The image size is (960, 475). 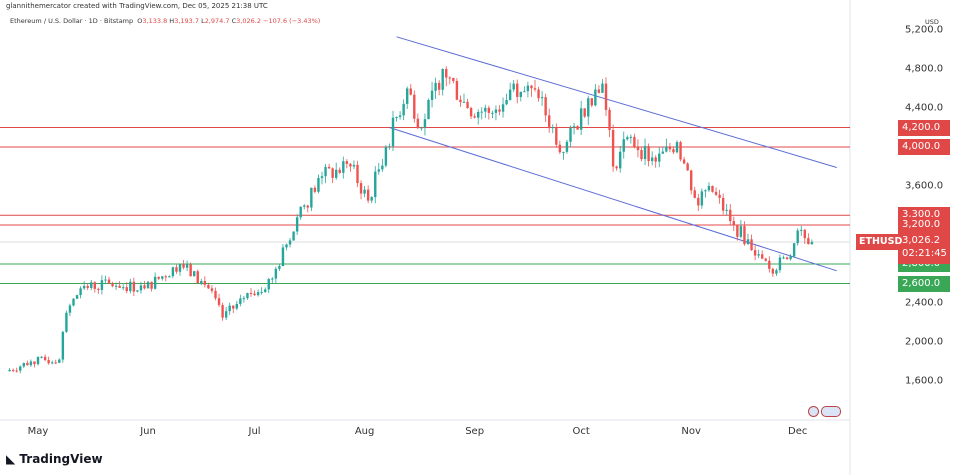 What do you see at coordinates (921, 240) in the screenshot?
I see `last-price-value: 3,026.2` at bounding box center [921, 240].